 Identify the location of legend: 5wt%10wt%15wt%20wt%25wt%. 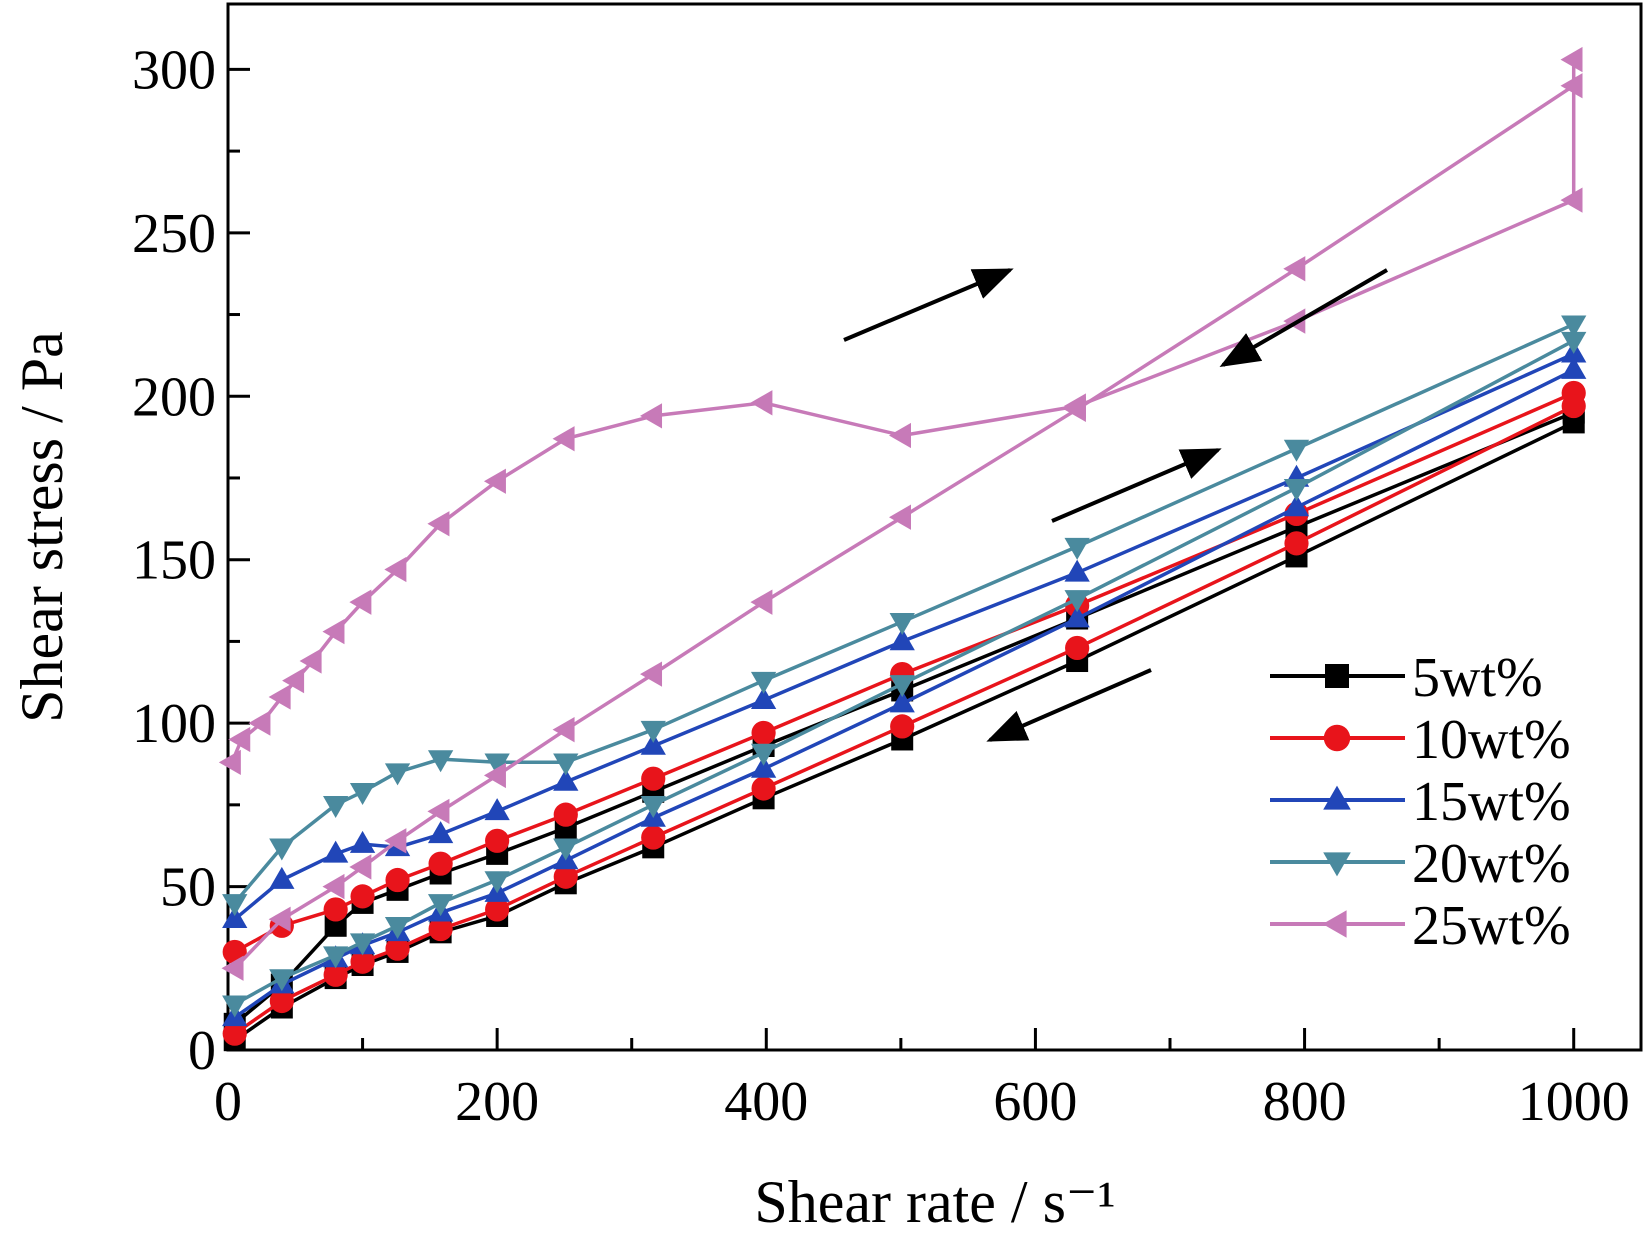
(1420, 802).